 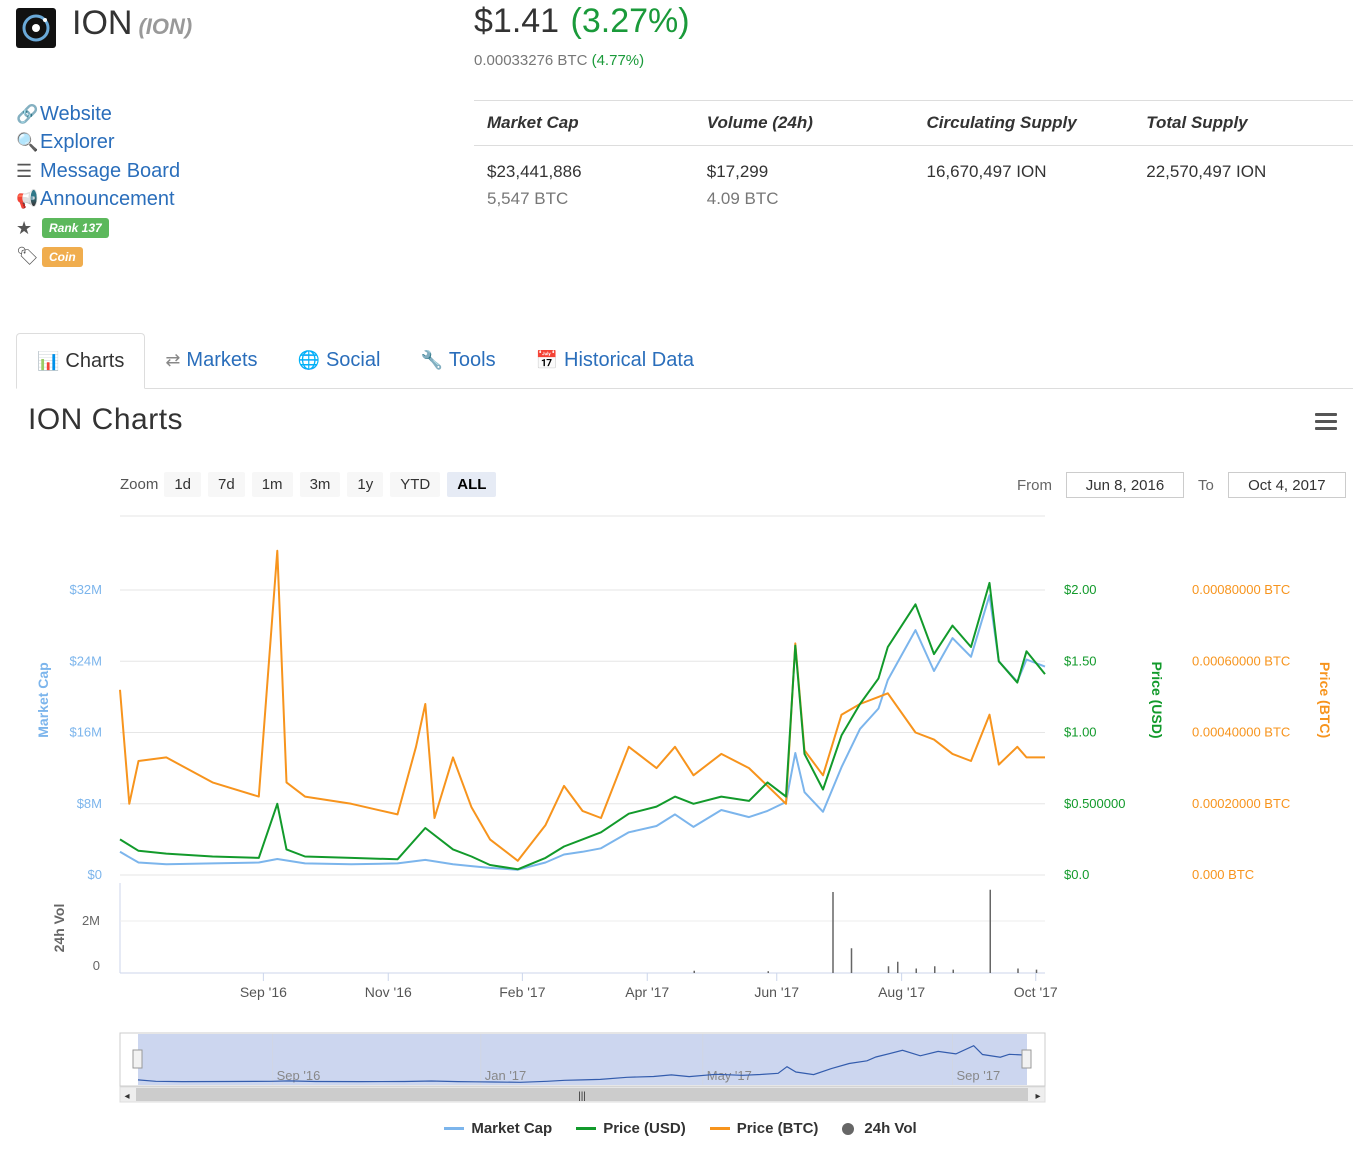 I want to click on zoom-1y-button: 1y, so click(x=365, y=484).